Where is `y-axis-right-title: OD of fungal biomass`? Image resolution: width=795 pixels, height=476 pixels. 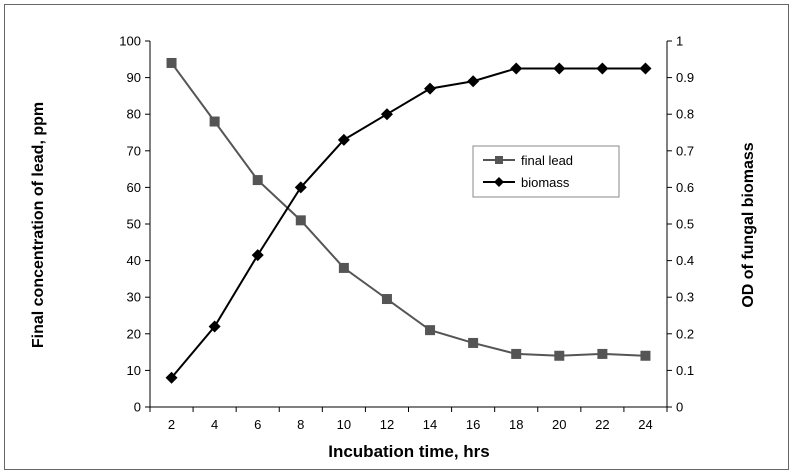 y-axis-right-title: OD of fungal biomass is located at coordinates (748, 224).